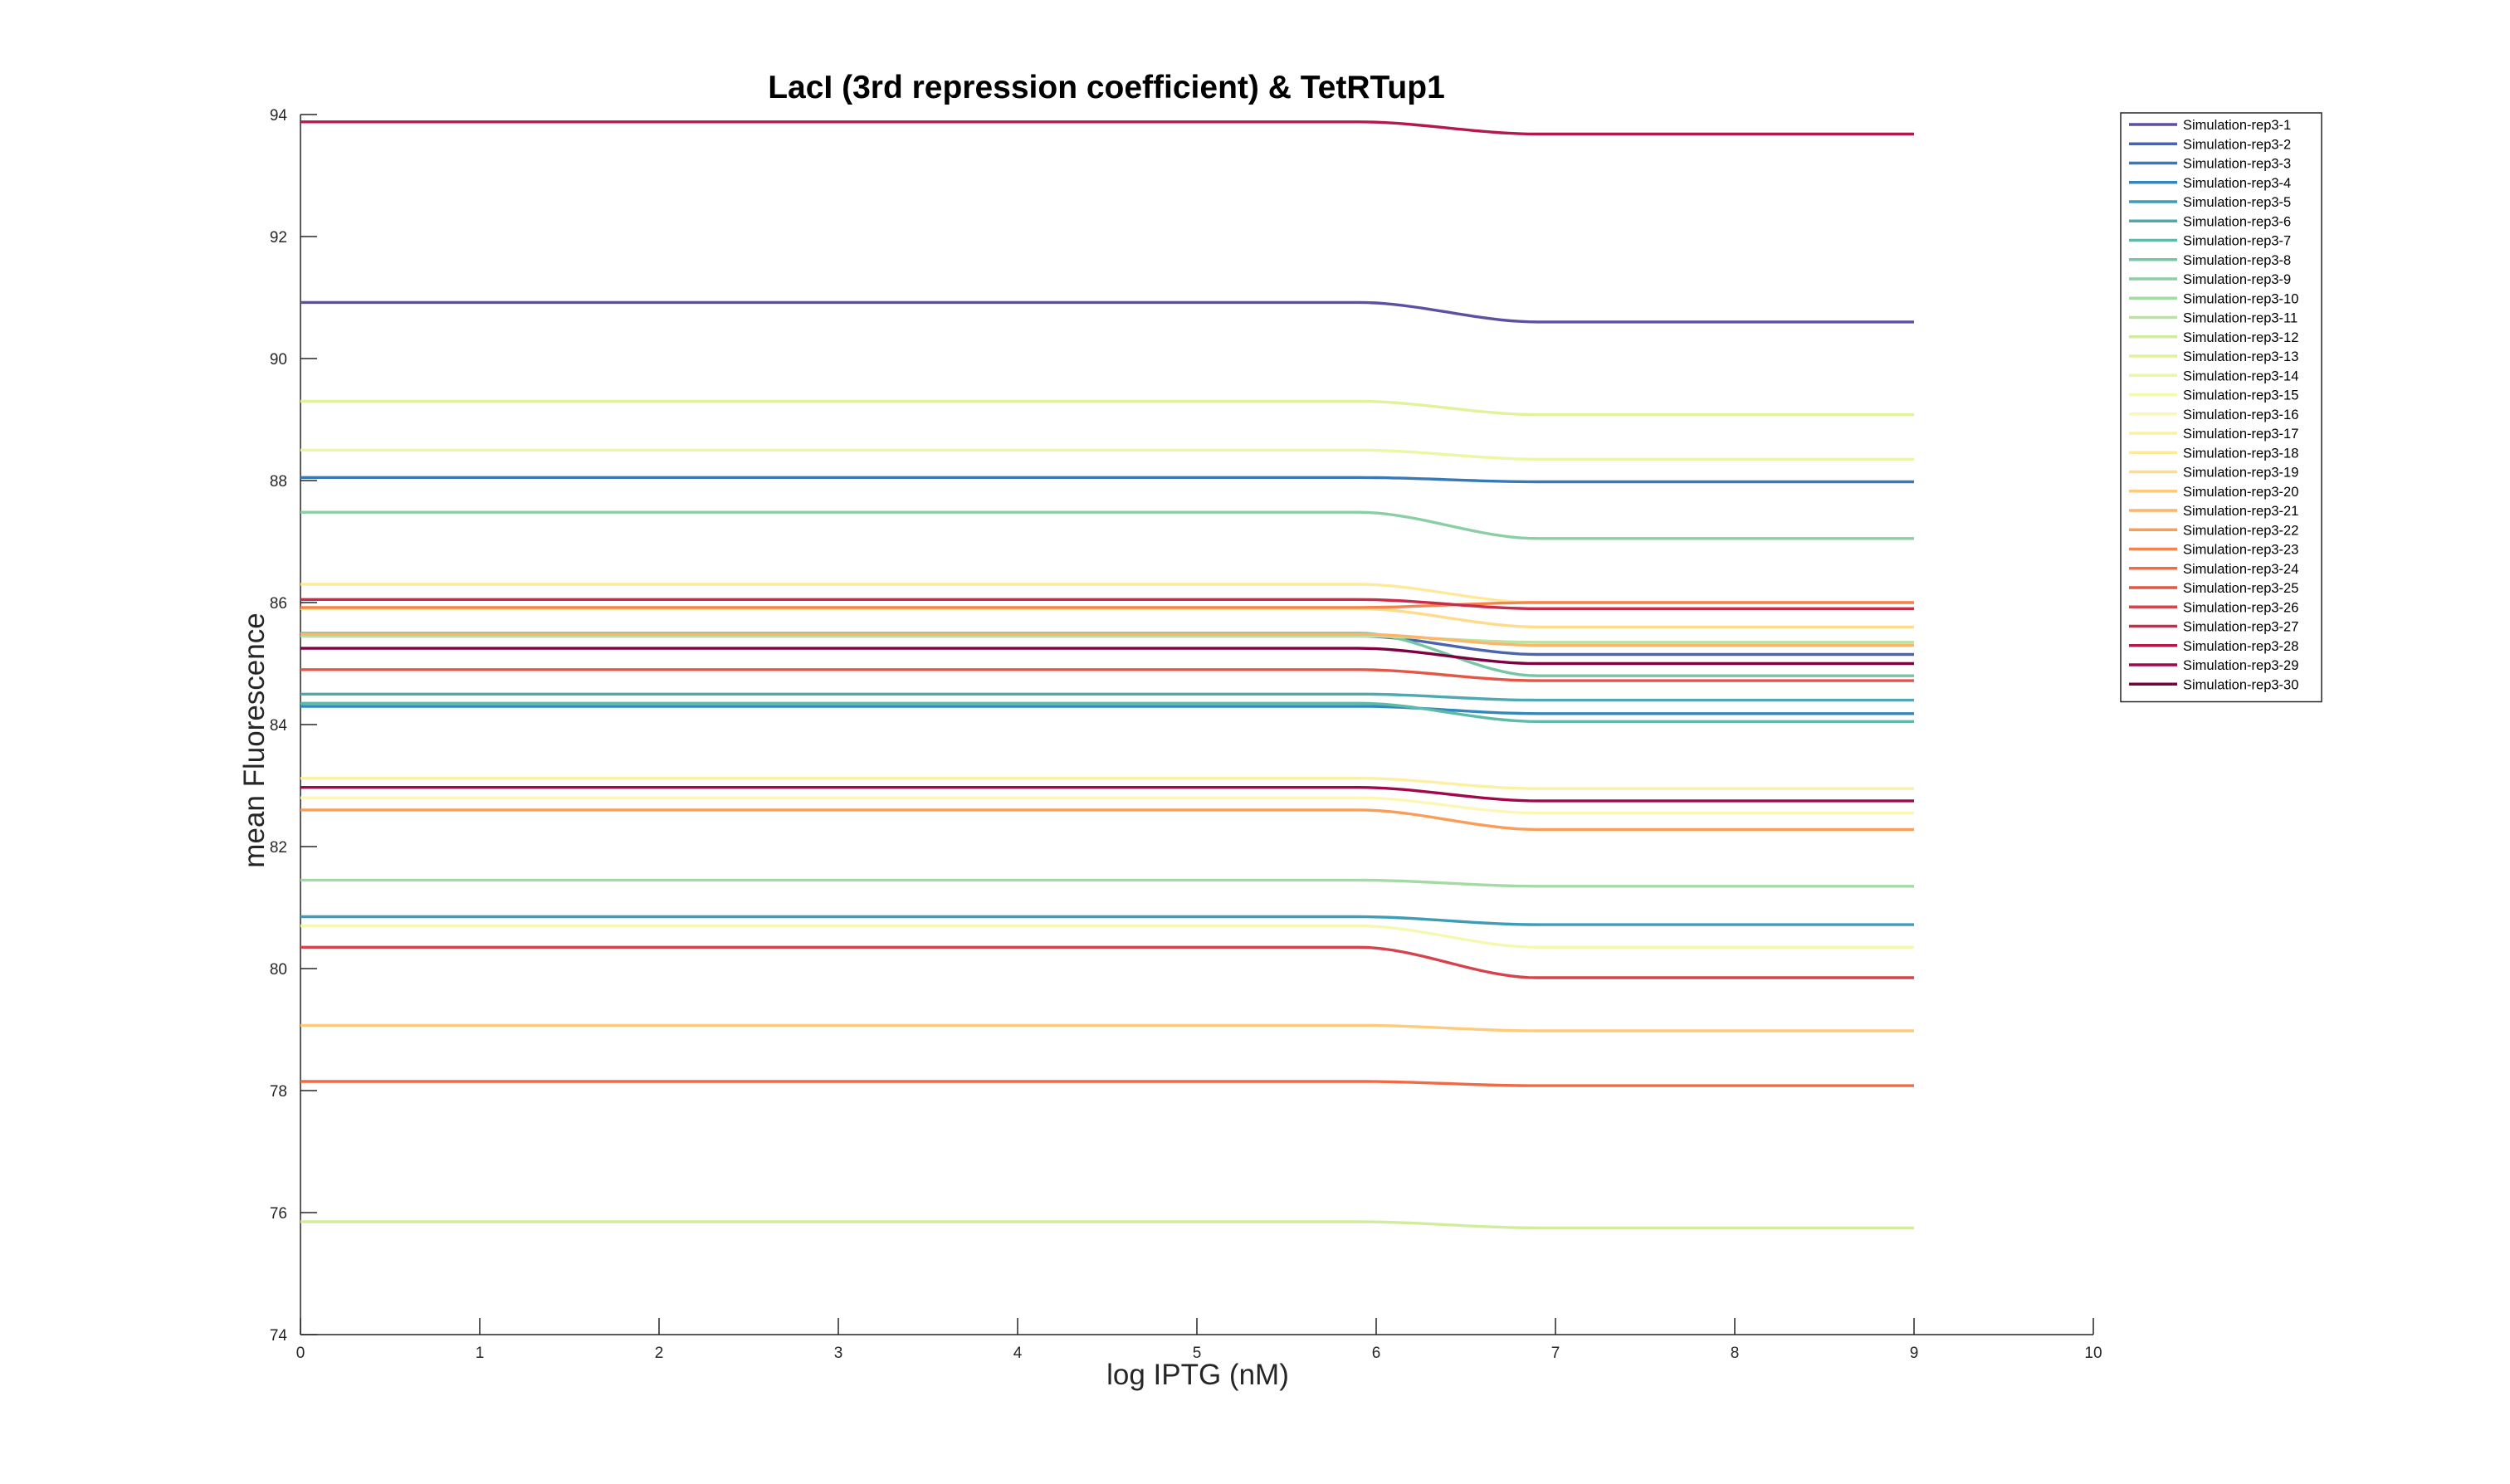 Image resolution: width=2510 pixels, height=1484 pixels. I want to click on legend-label: Simulation-rep3-30, so click(2240, 684).